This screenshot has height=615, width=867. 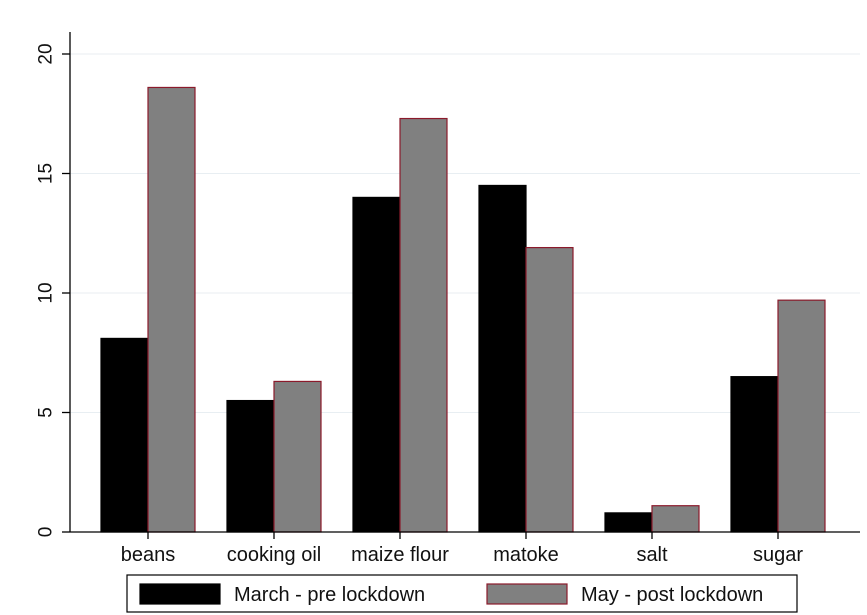 What do you see at coordinates (274, 555) in the screenshot?
I see `x-category-label: cooking oil` at bounding box center [274, 555].